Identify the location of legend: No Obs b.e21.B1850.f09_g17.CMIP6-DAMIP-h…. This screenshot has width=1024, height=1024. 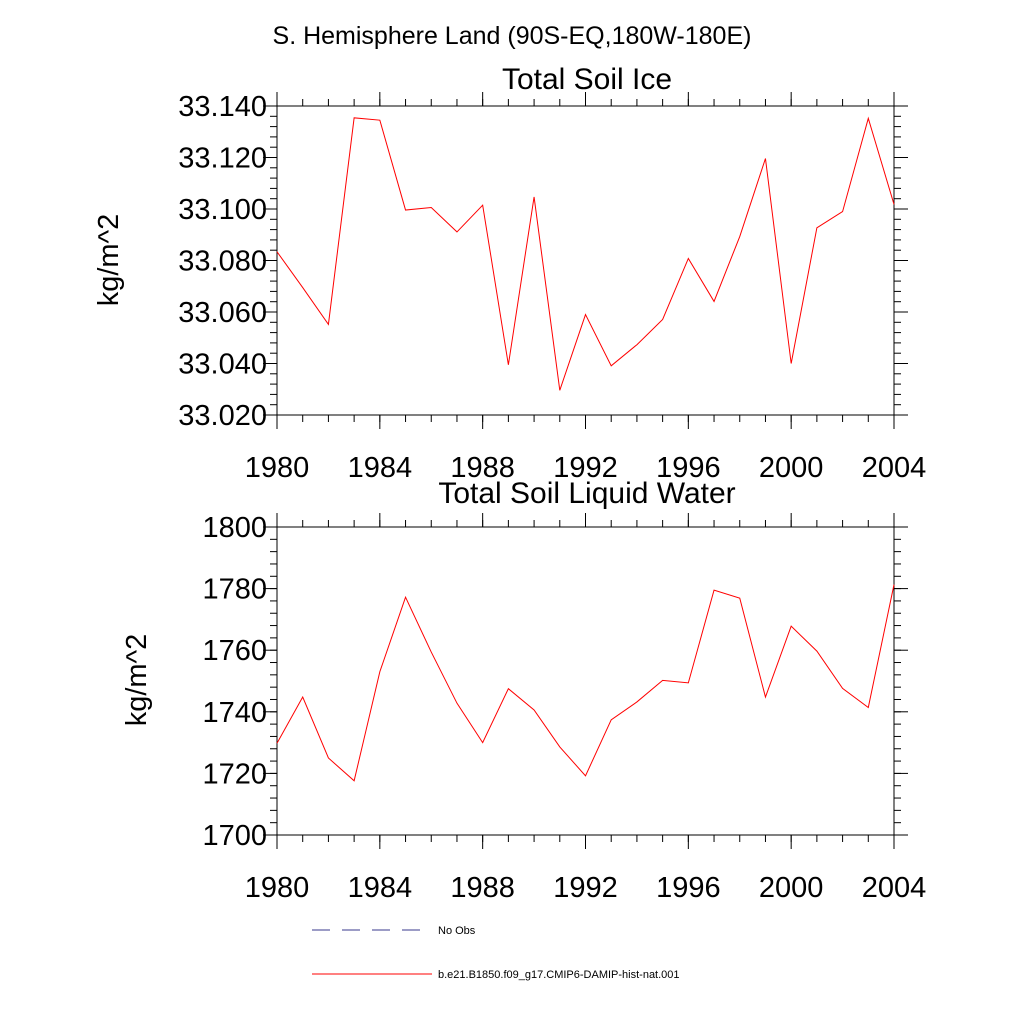
(496, 953).